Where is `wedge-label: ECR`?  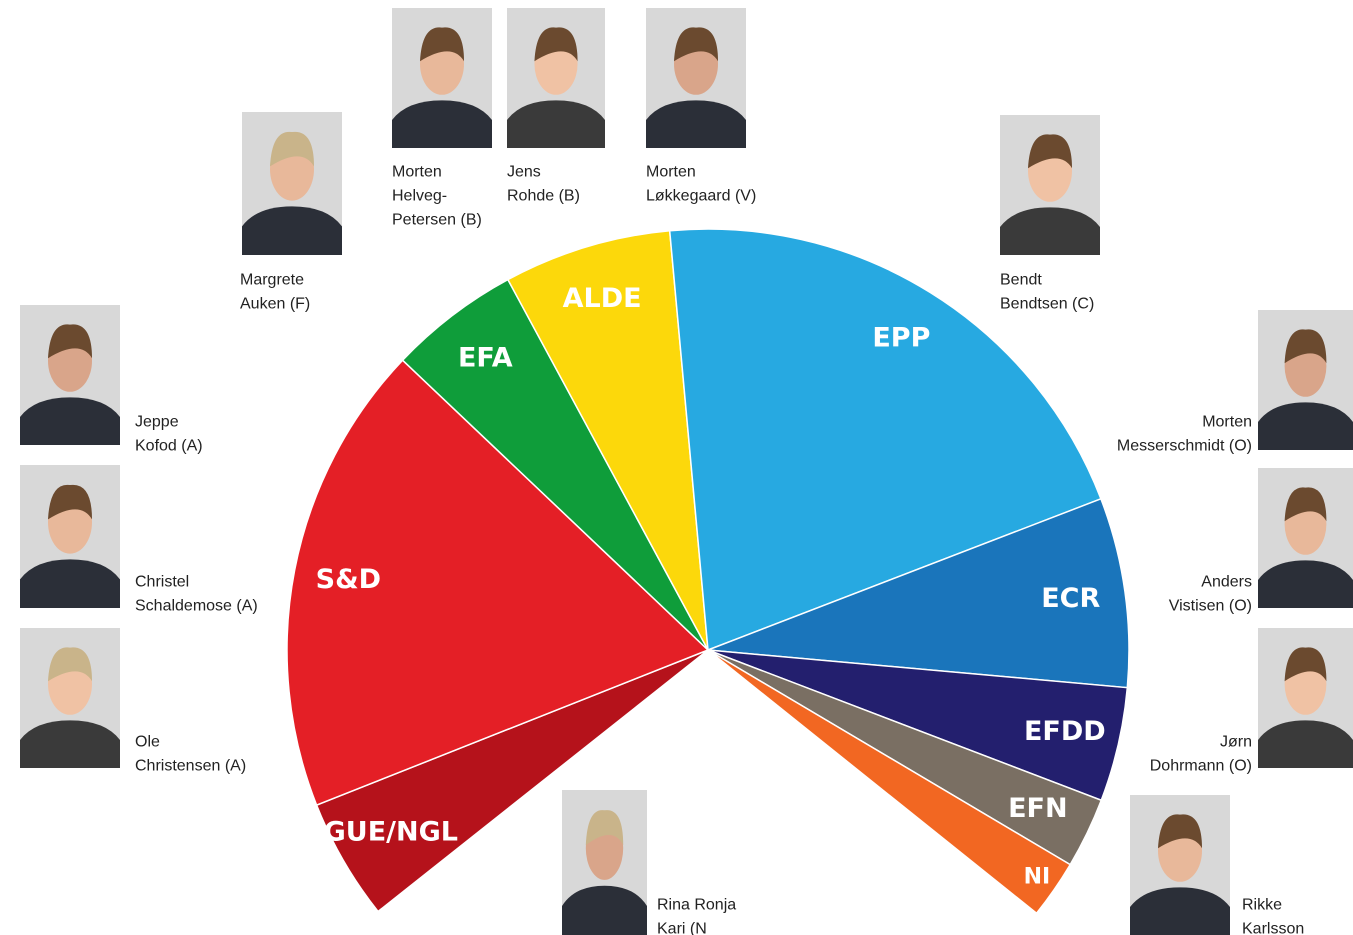 wedge-label: ECR is located at coordinates (1070, 598).